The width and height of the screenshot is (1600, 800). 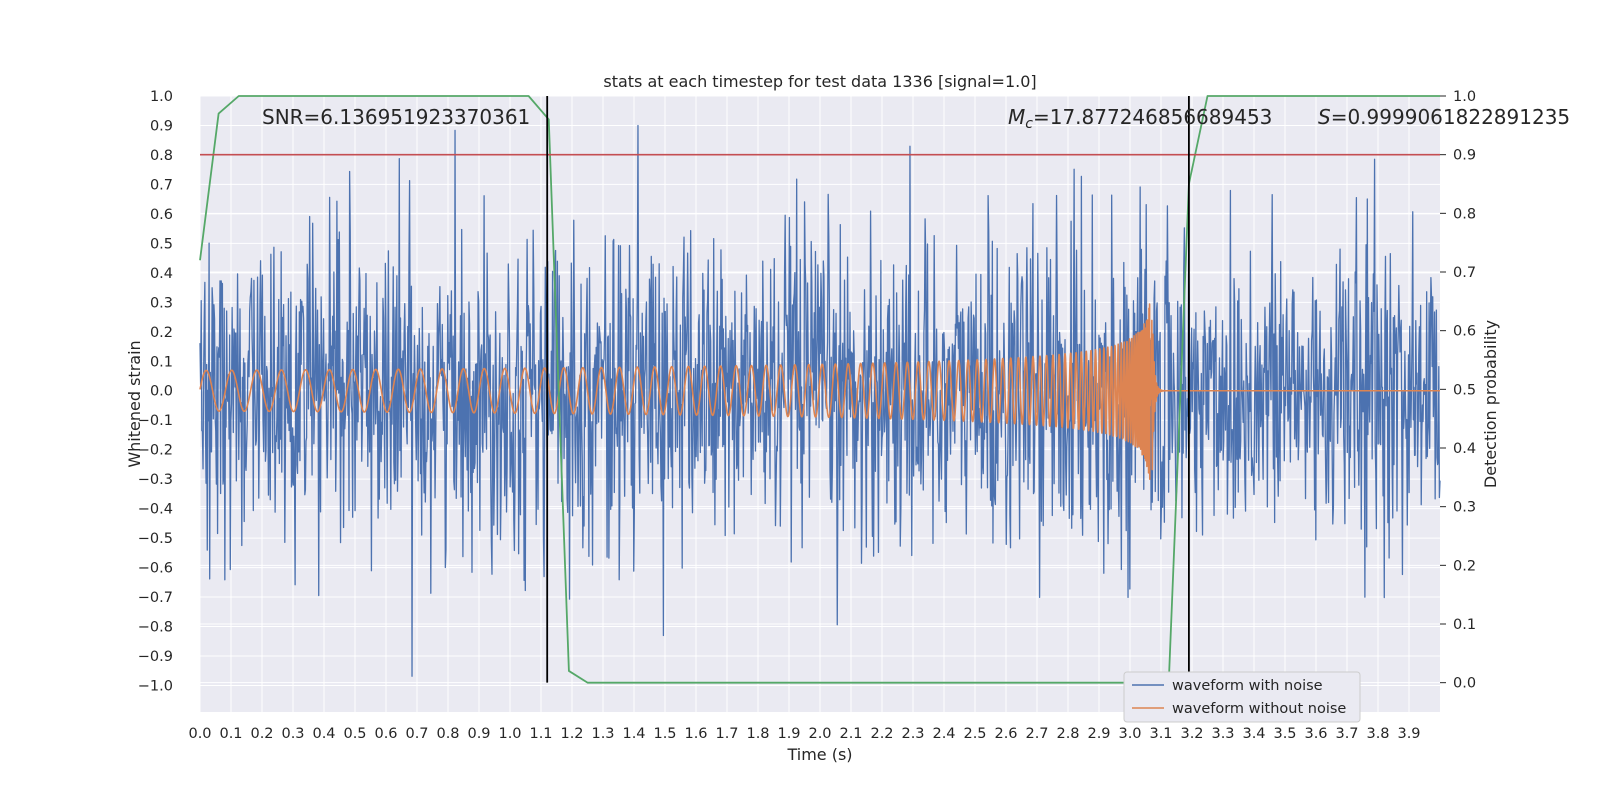 What do you see at coordinates (447, 734) in the screenshot?
I see `x-tick-label: 0.8` at bounding box center [447, 734].